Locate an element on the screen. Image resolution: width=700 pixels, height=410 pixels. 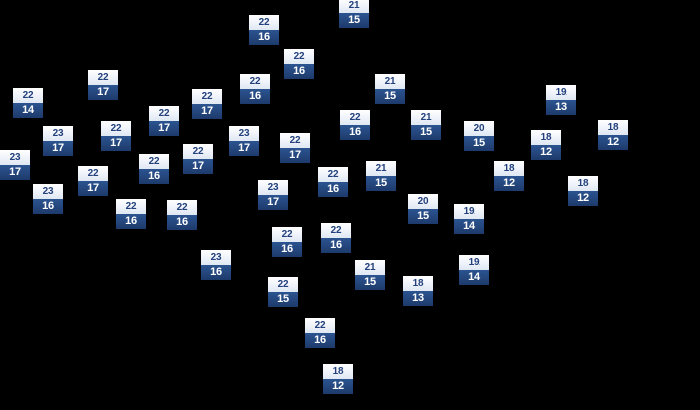
marker-19-14-a: 19 14 is located at coordinates (469, 219).